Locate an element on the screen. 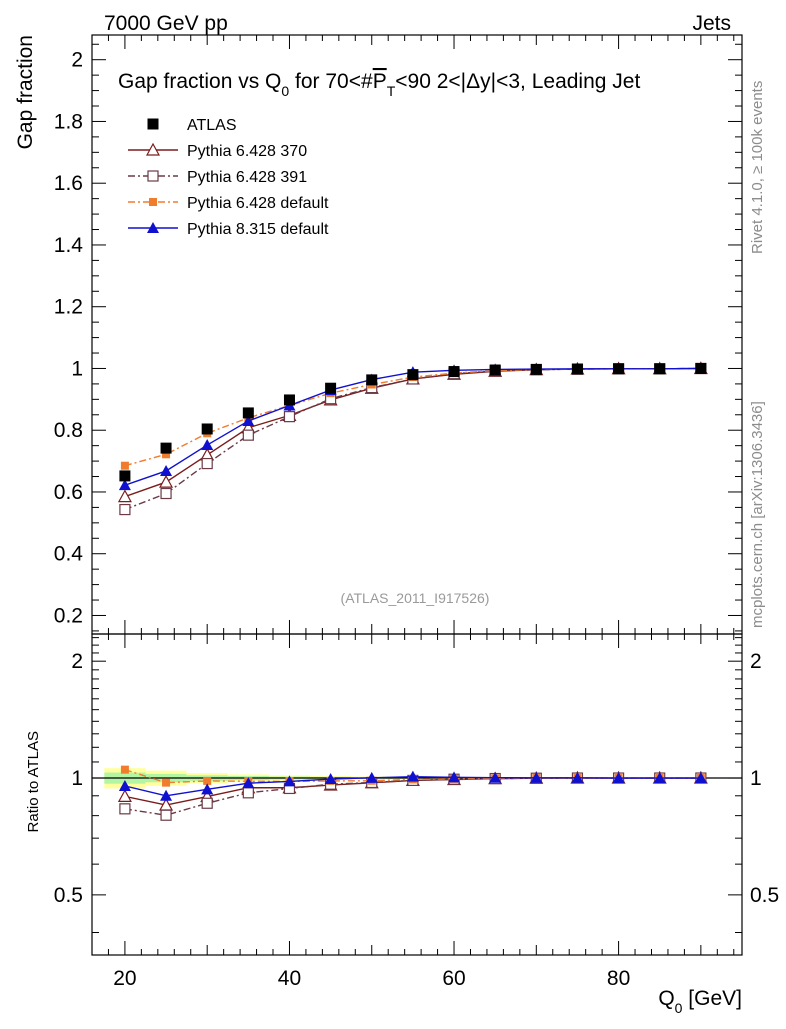 The width and height of the screenshot is (786, 1029). mcplots-url-text: mcplots.cern.ch [arXiv:1306.3436] is located at coordinates (757, 514).